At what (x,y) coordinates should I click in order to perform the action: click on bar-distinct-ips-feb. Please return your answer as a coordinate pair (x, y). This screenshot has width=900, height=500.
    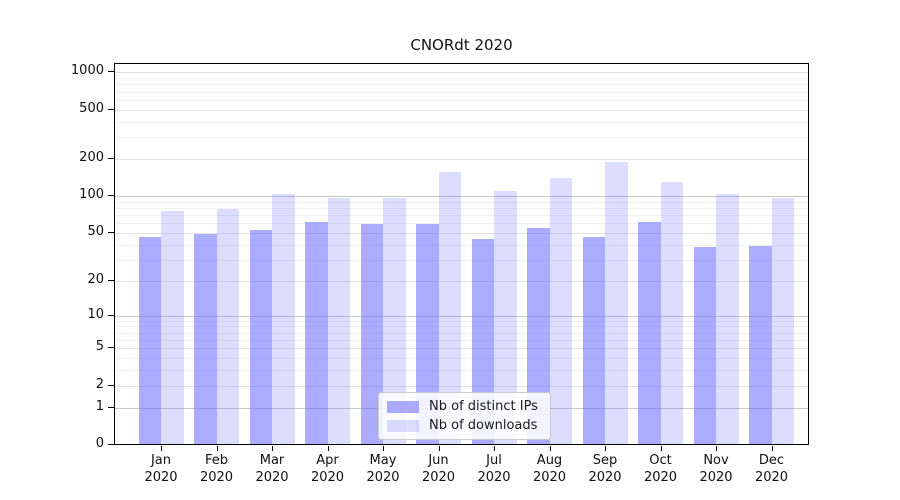
    Looking at the image, I should click on (205, 339).